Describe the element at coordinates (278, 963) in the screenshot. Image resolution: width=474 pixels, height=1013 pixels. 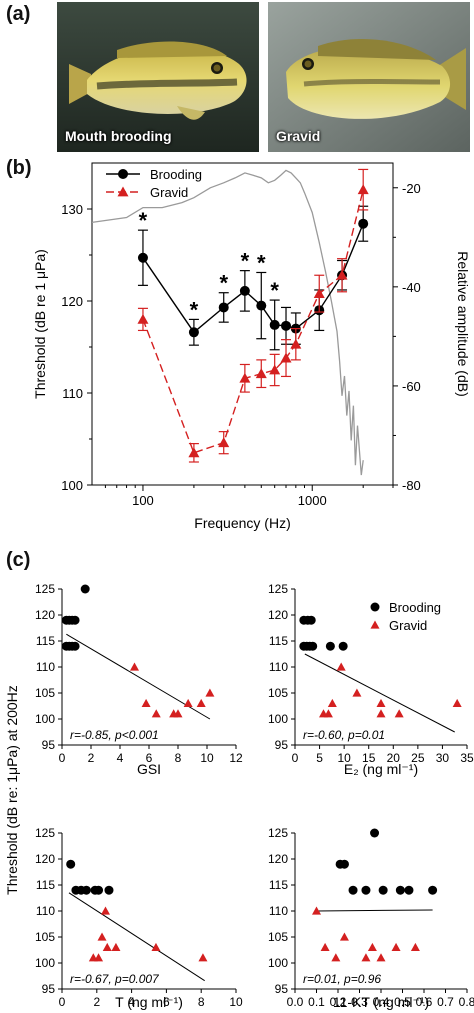
I see `y-tick-label-c4: 100` at that location.